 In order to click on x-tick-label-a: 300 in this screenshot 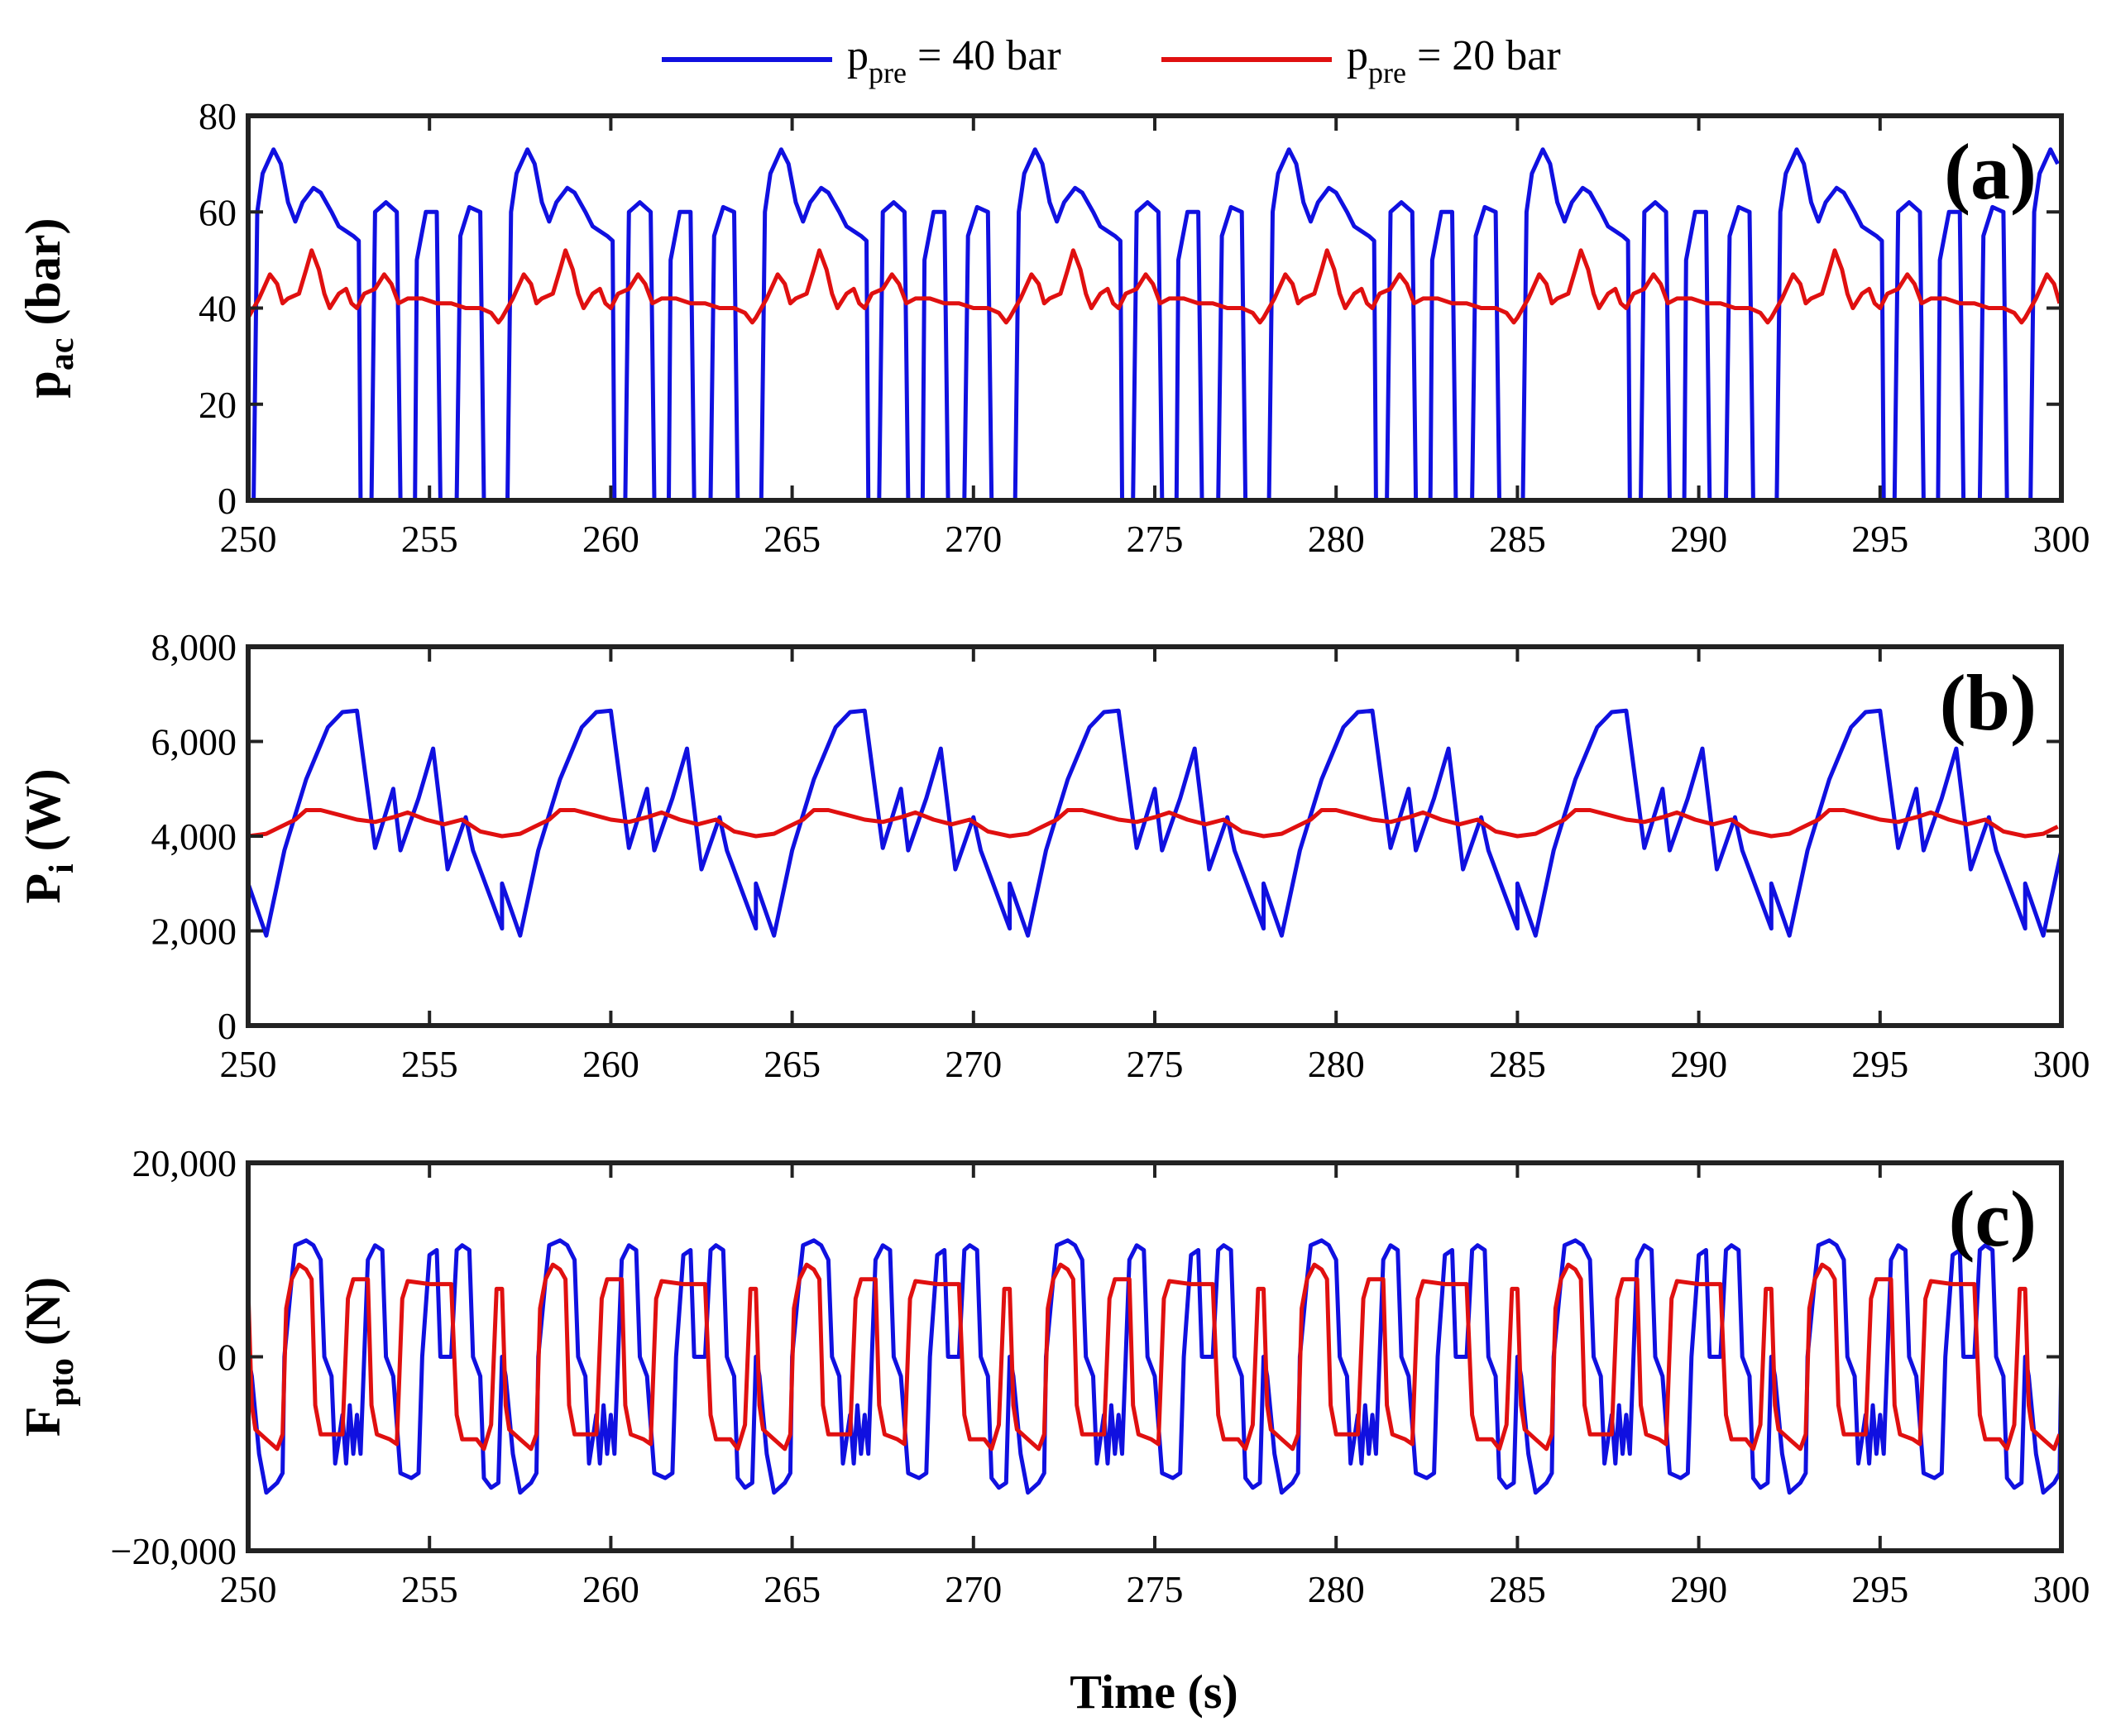, I will do `click(2061, 539)`.